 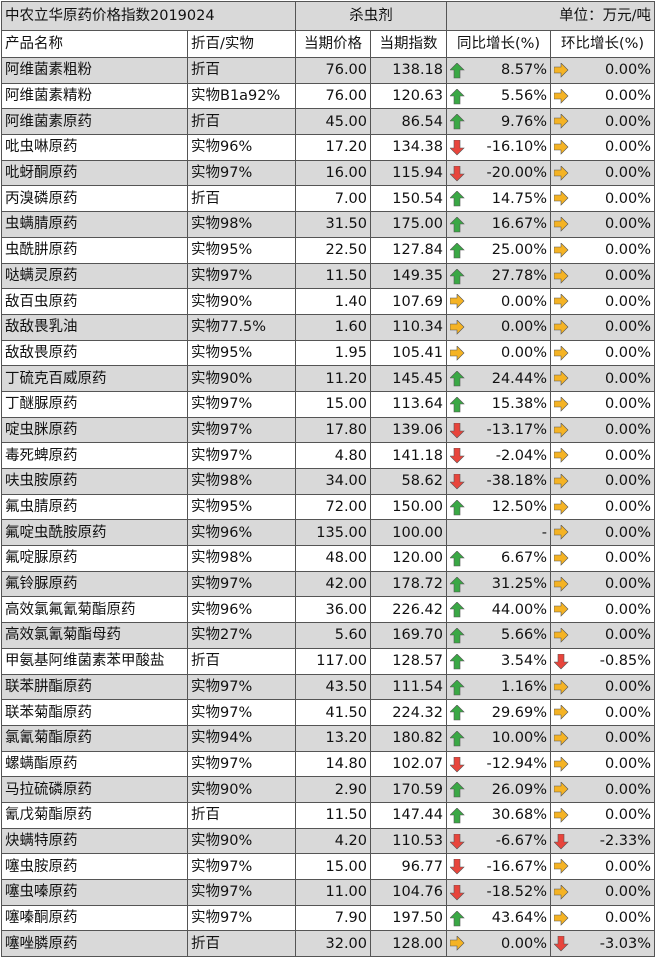 What do you see at coordinates (41, 327) in the screenshot?
I see `cell-text: 敌敌畏乳油` at bounding box center [41, 327].